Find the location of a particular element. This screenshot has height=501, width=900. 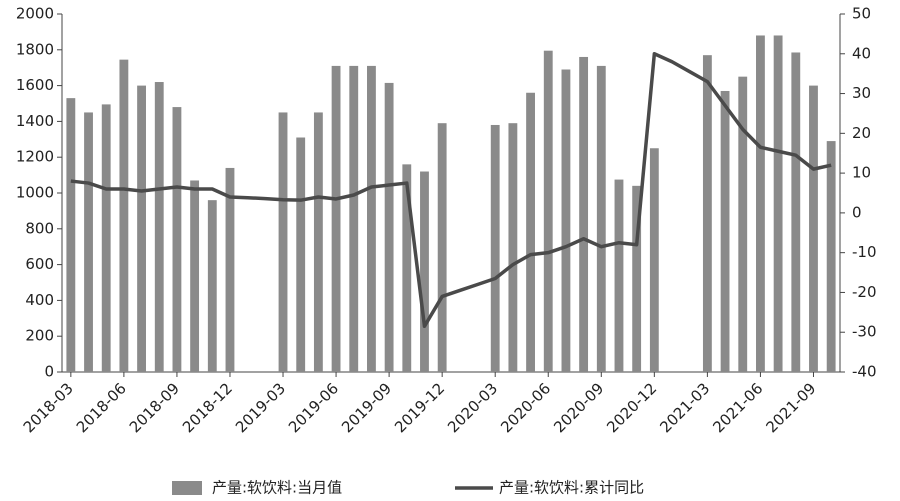

x-tick-label: 2019-06 is located at coordinates (313, 407).